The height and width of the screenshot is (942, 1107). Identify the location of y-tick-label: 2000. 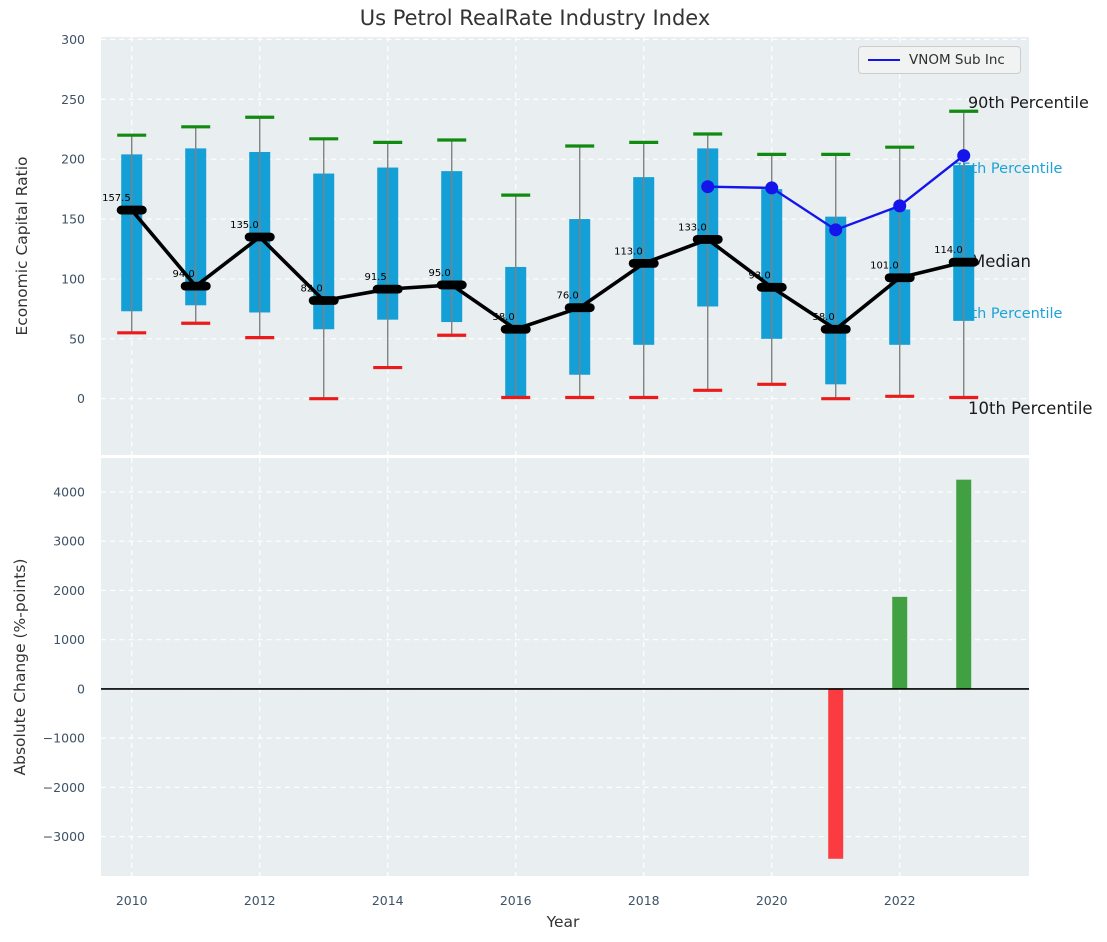
(69, 590).